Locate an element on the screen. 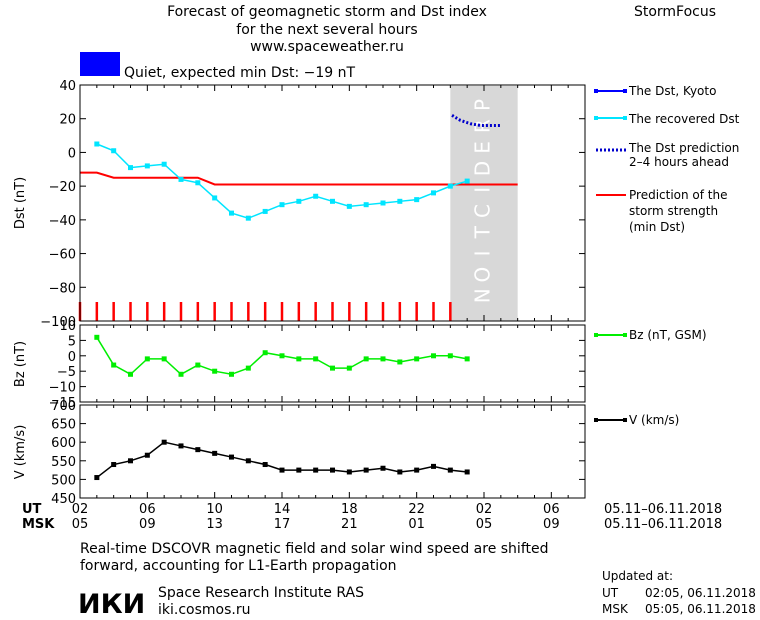 Image resolution: width=760 pixels, height=620 pixels. legend-prediction: The Dst prediction 2–4 hours ahead is located at coordinates (667, 155).